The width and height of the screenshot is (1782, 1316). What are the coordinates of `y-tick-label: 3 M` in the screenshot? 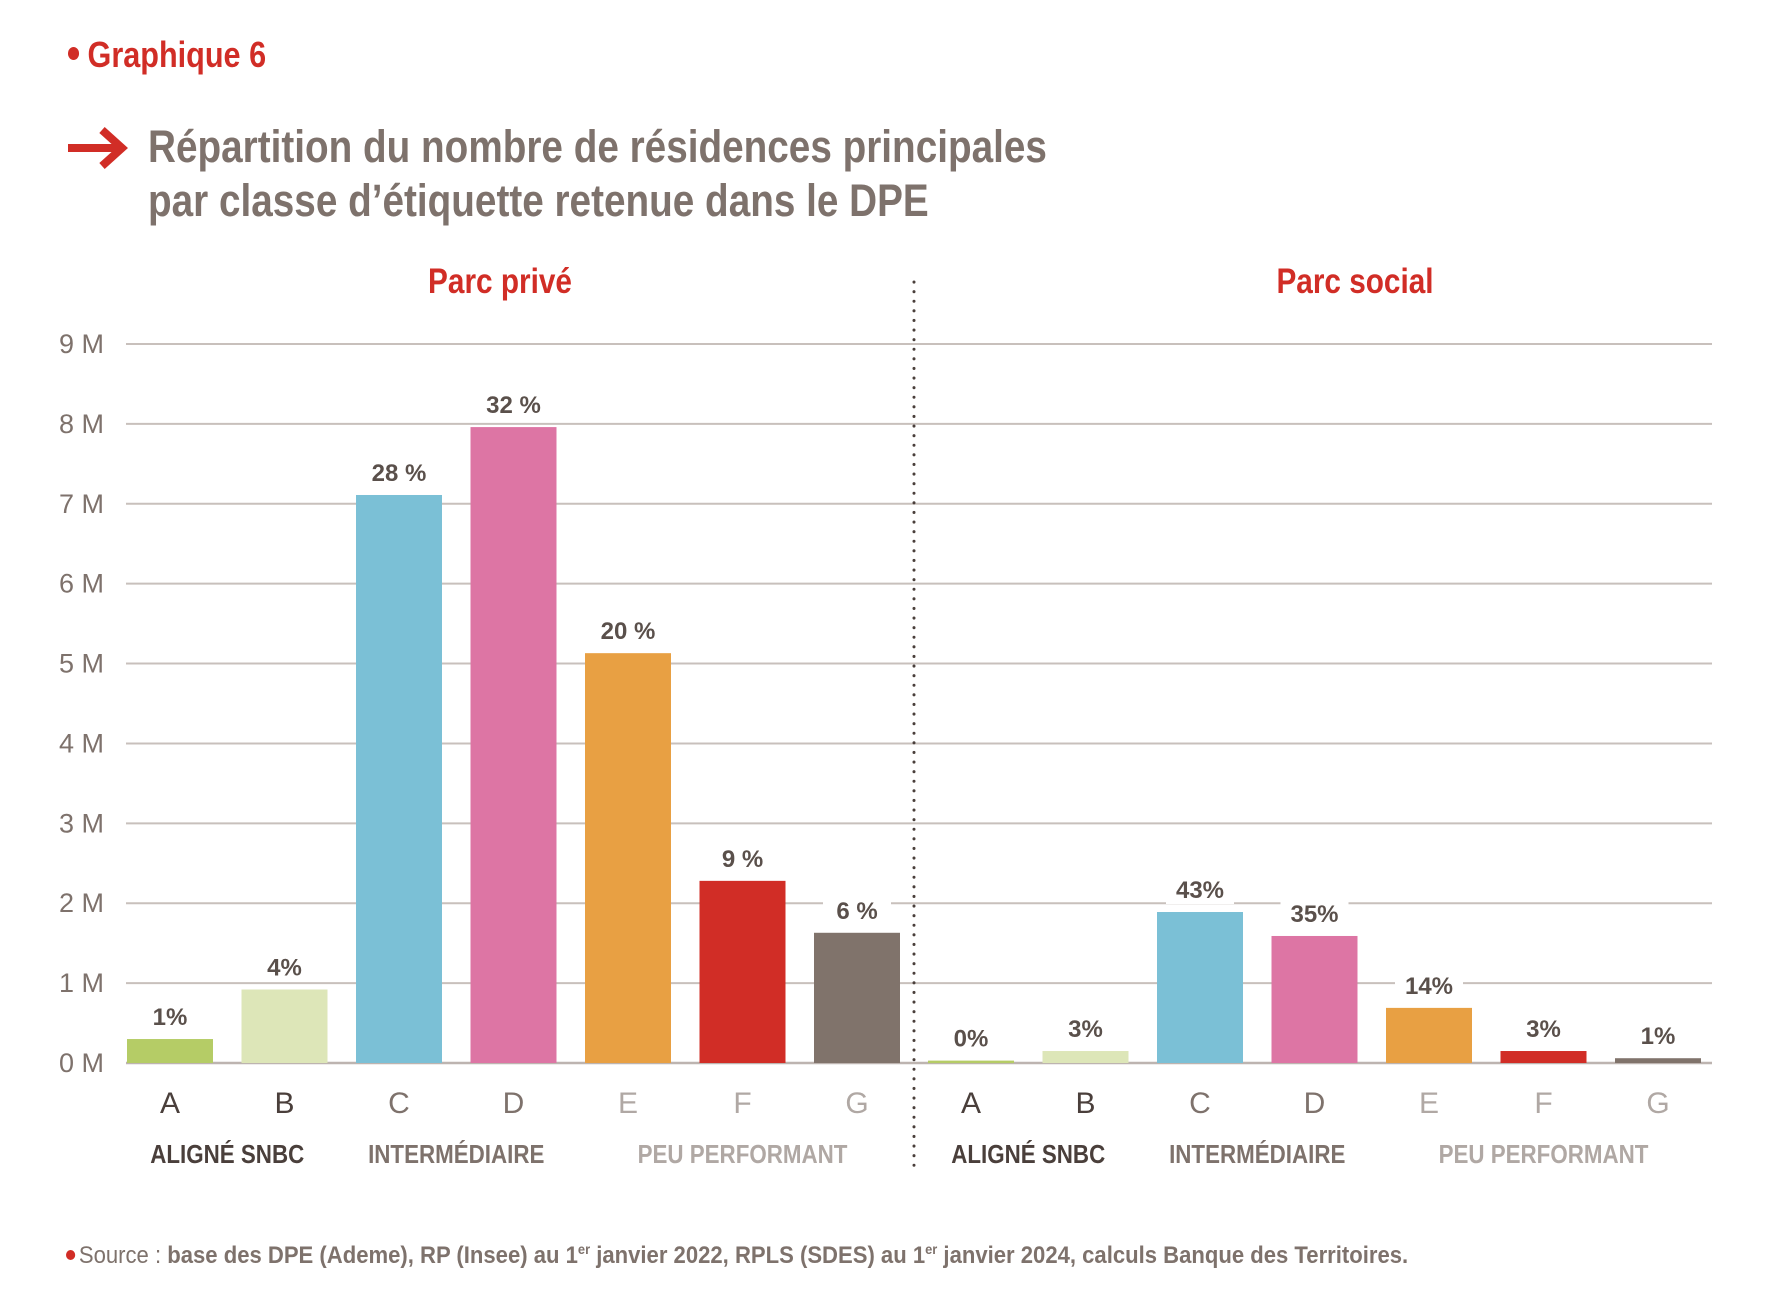 It's located at (81, 823).